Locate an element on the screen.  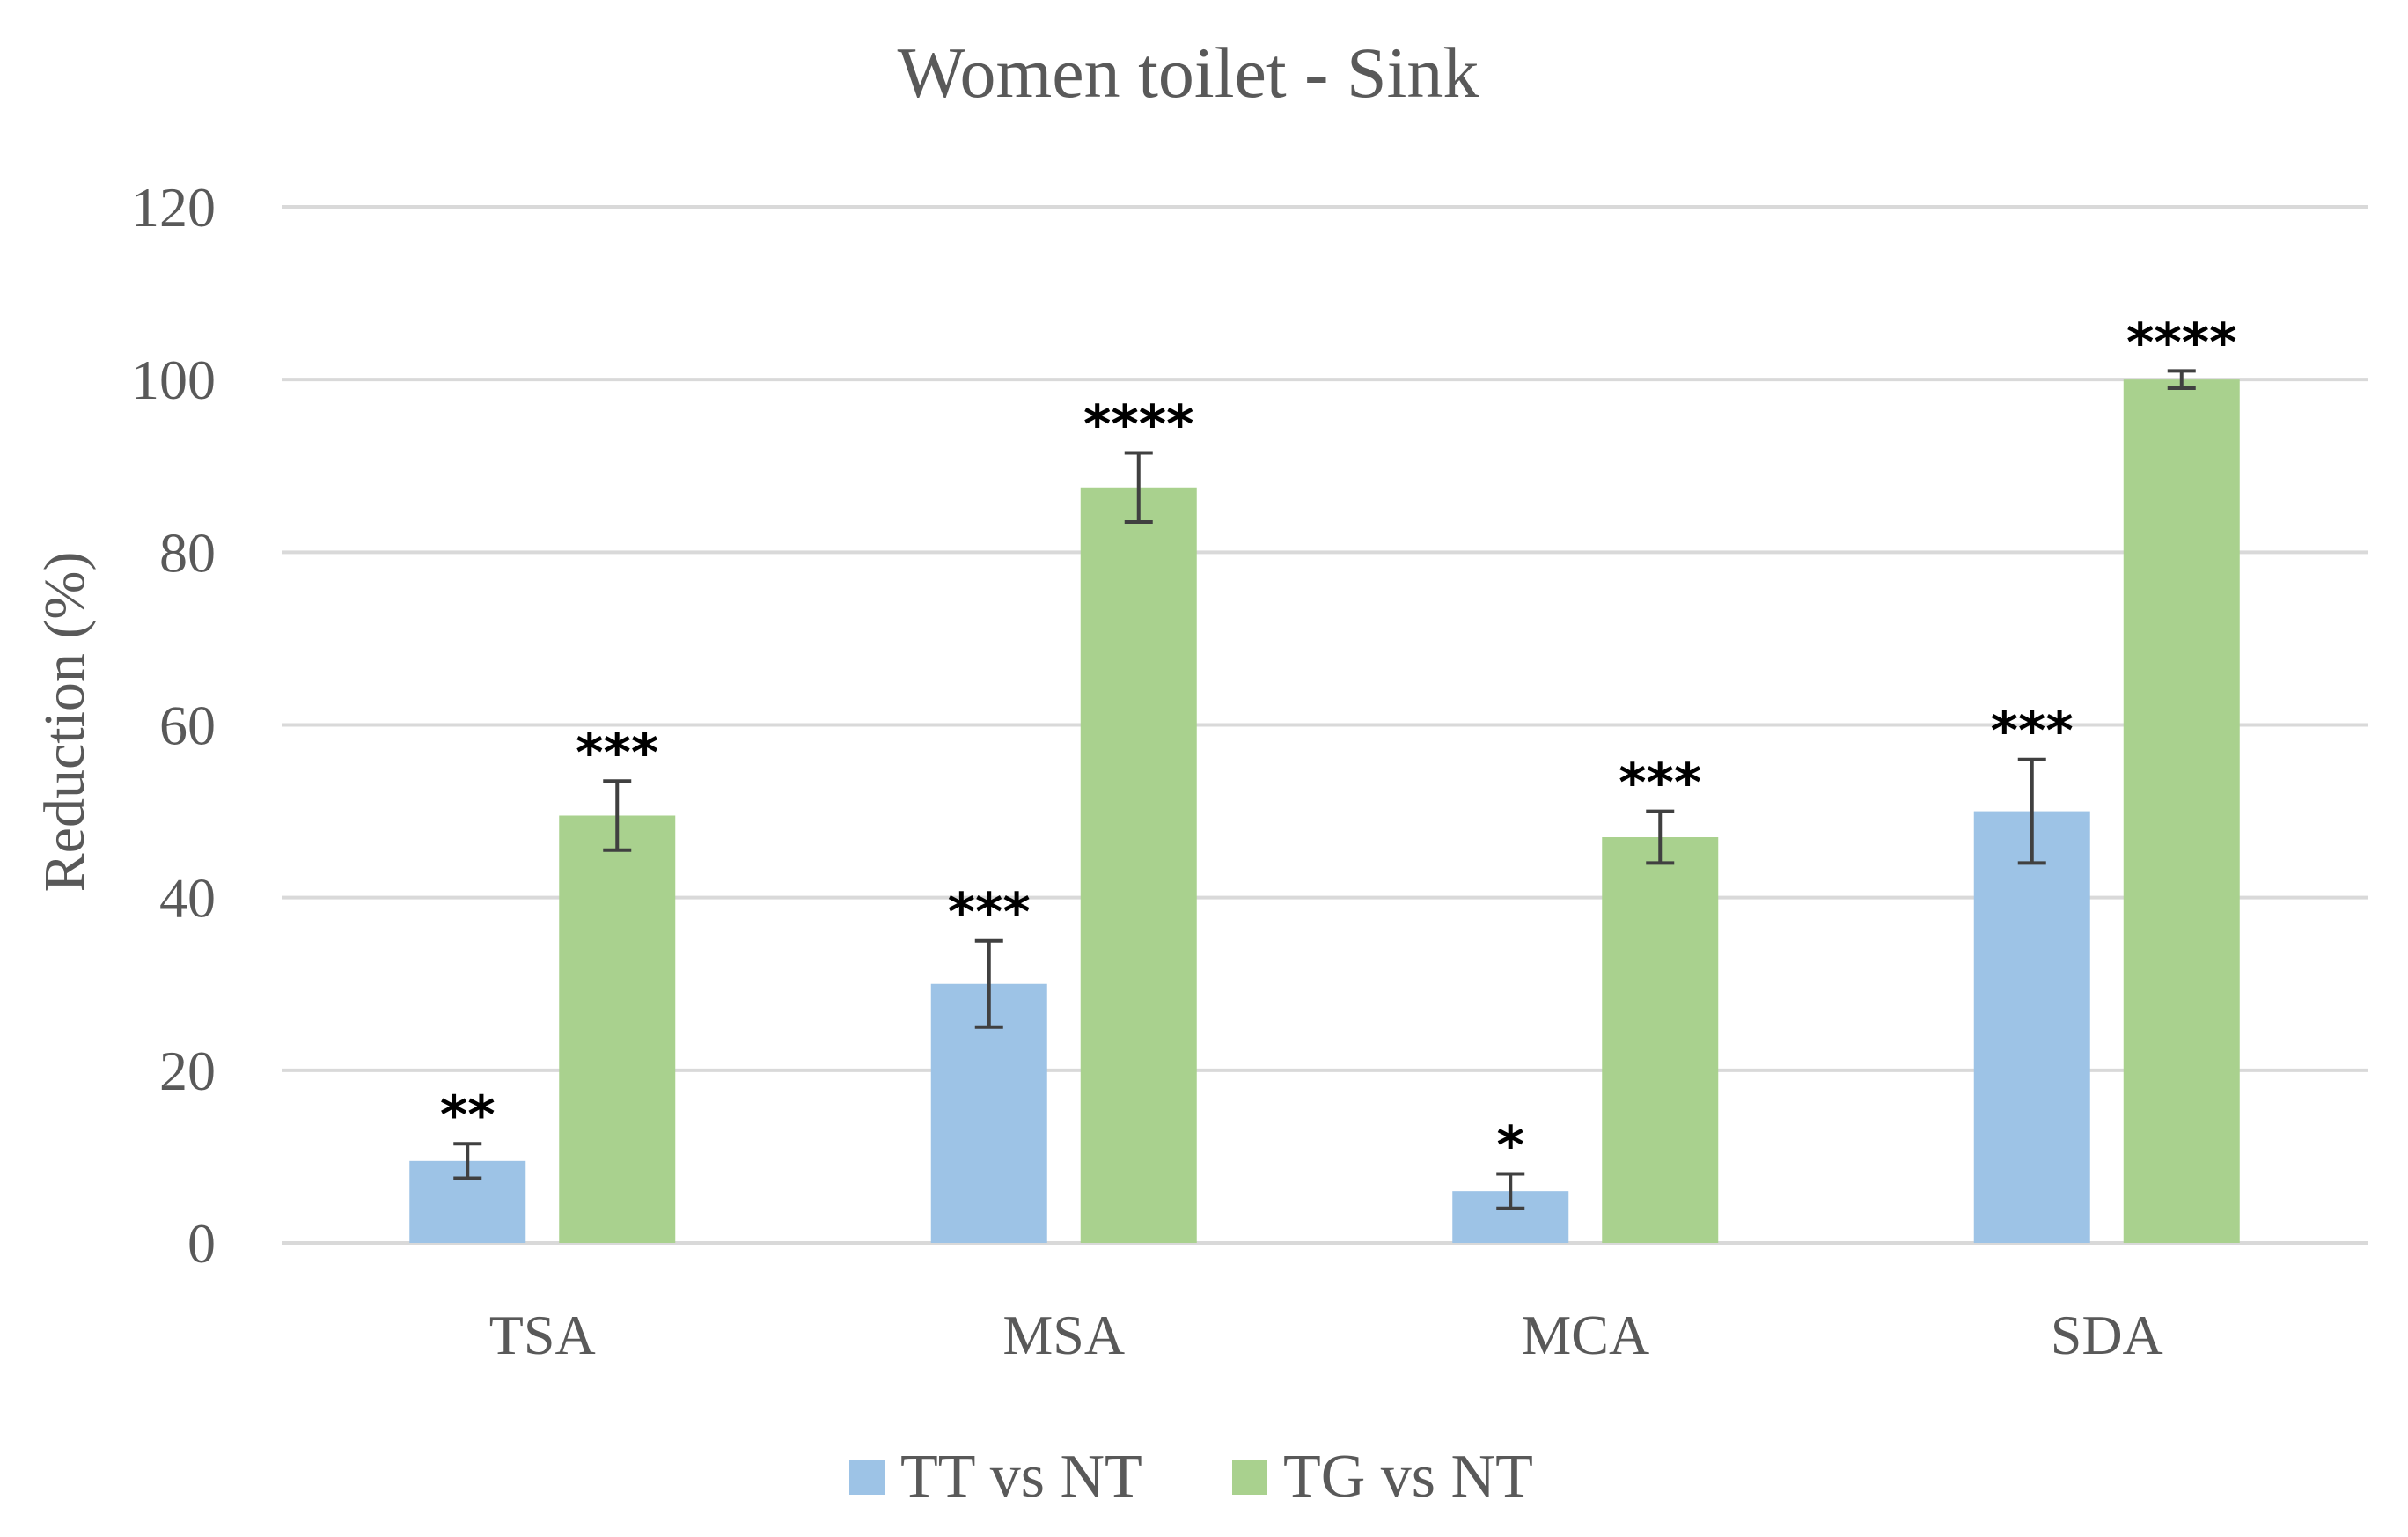
x-tick-label: SDA is located at coordinates (2107, 1335).